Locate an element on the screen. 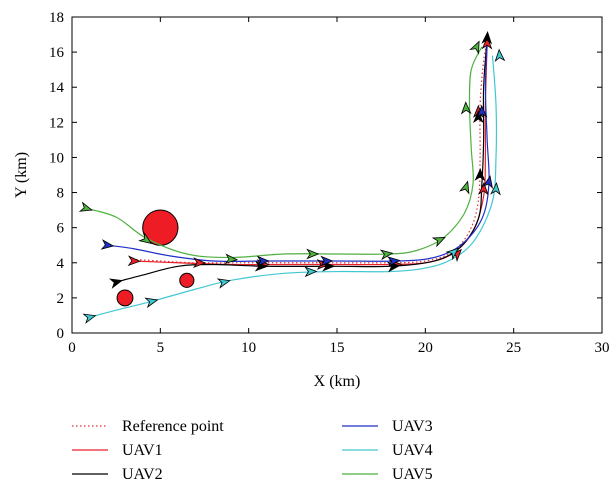 The width and height of the screenshot is (615, 493). y-tick-label: 18 is located at coordinates (56, 18).